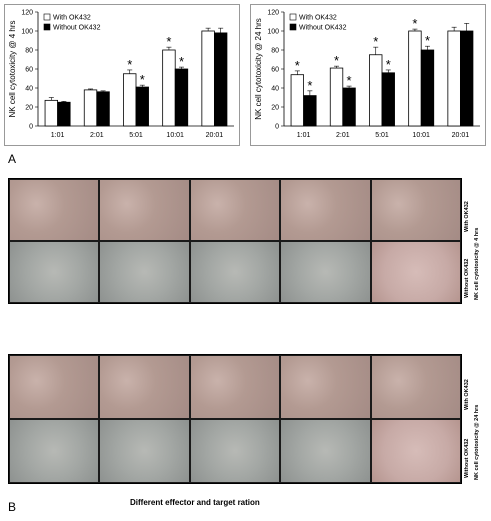  Describe the element at coordinates (12, 159) in the screenshot. I see `panel-label-a: A` at that location.